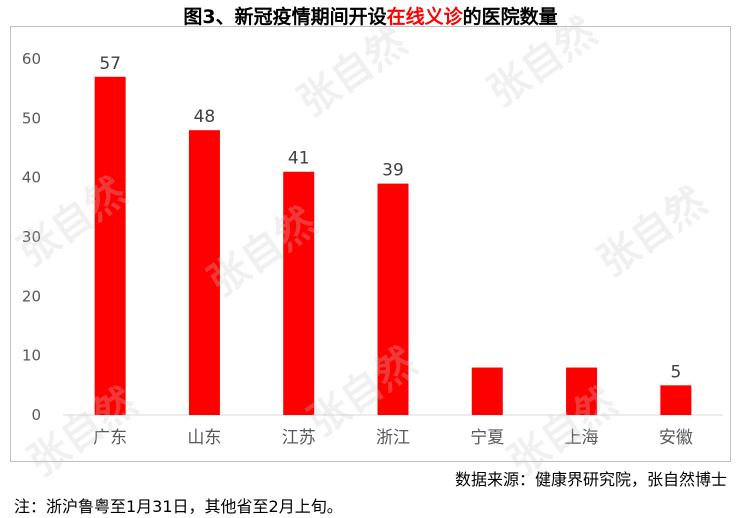 The image size is (741, 518). I want to click on y-tick-label: 0, so click(36, 415).